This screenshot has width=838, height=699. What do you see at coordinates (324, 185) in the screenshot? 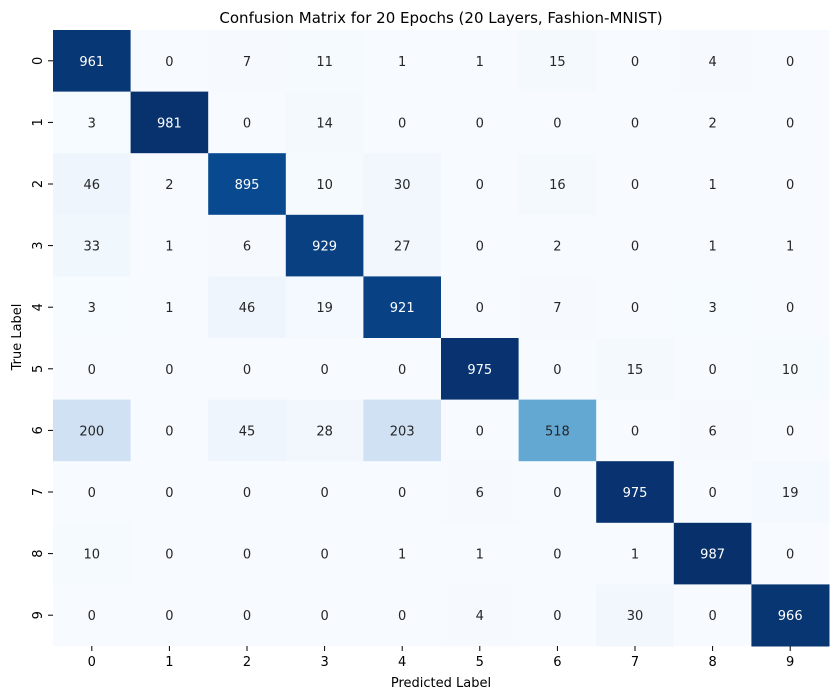
I see `cell-value-label-2-3: 10` at bounding box center [324, 185].